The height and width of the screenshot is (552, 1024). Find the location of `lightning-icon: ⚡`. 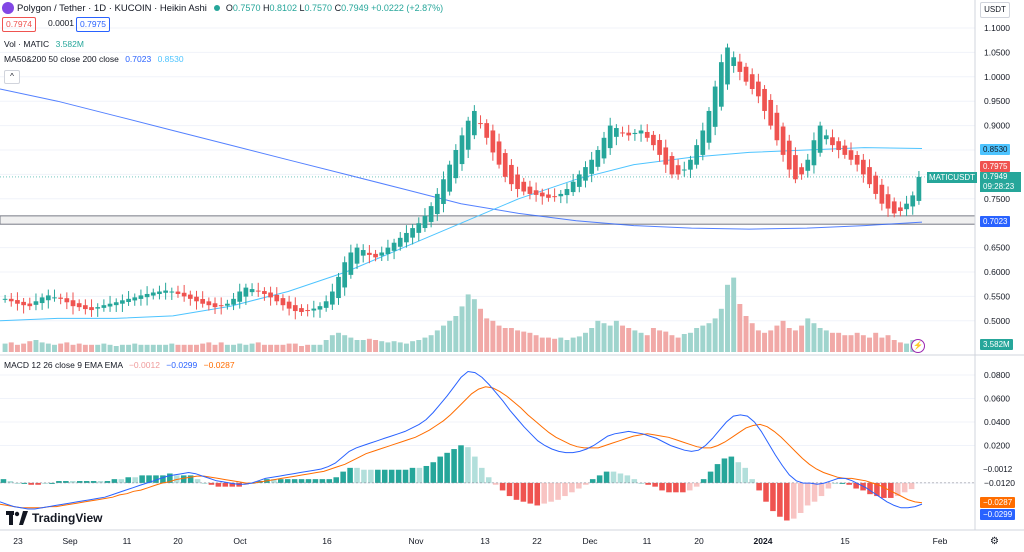

lightning-icon: ⚡ is located at coordinates (918, 346).